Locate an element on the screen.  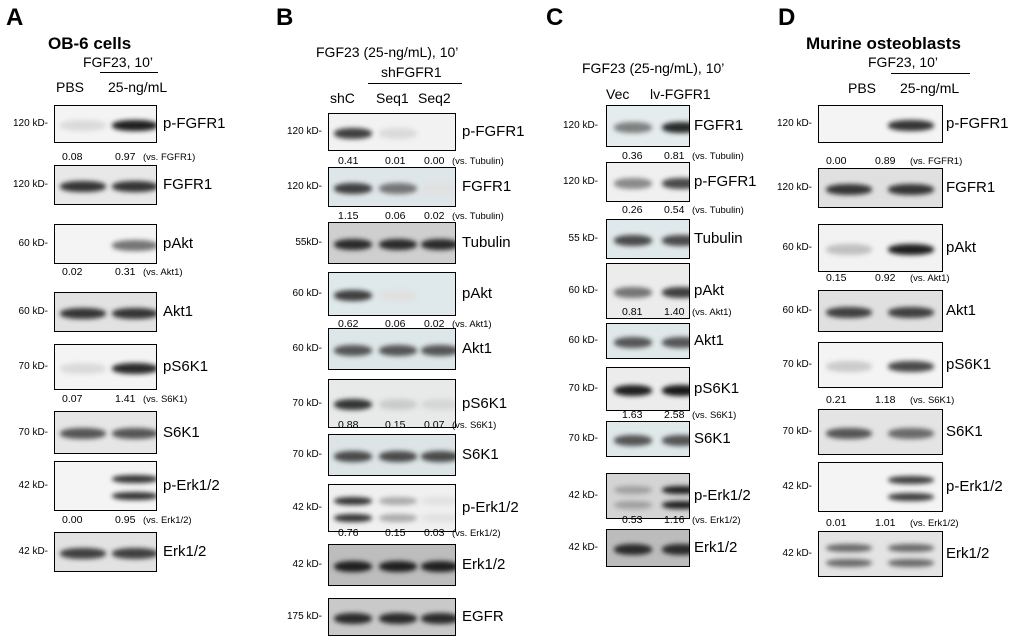
lane-label: 25-ng/mL is located at coordinates (930, 88).